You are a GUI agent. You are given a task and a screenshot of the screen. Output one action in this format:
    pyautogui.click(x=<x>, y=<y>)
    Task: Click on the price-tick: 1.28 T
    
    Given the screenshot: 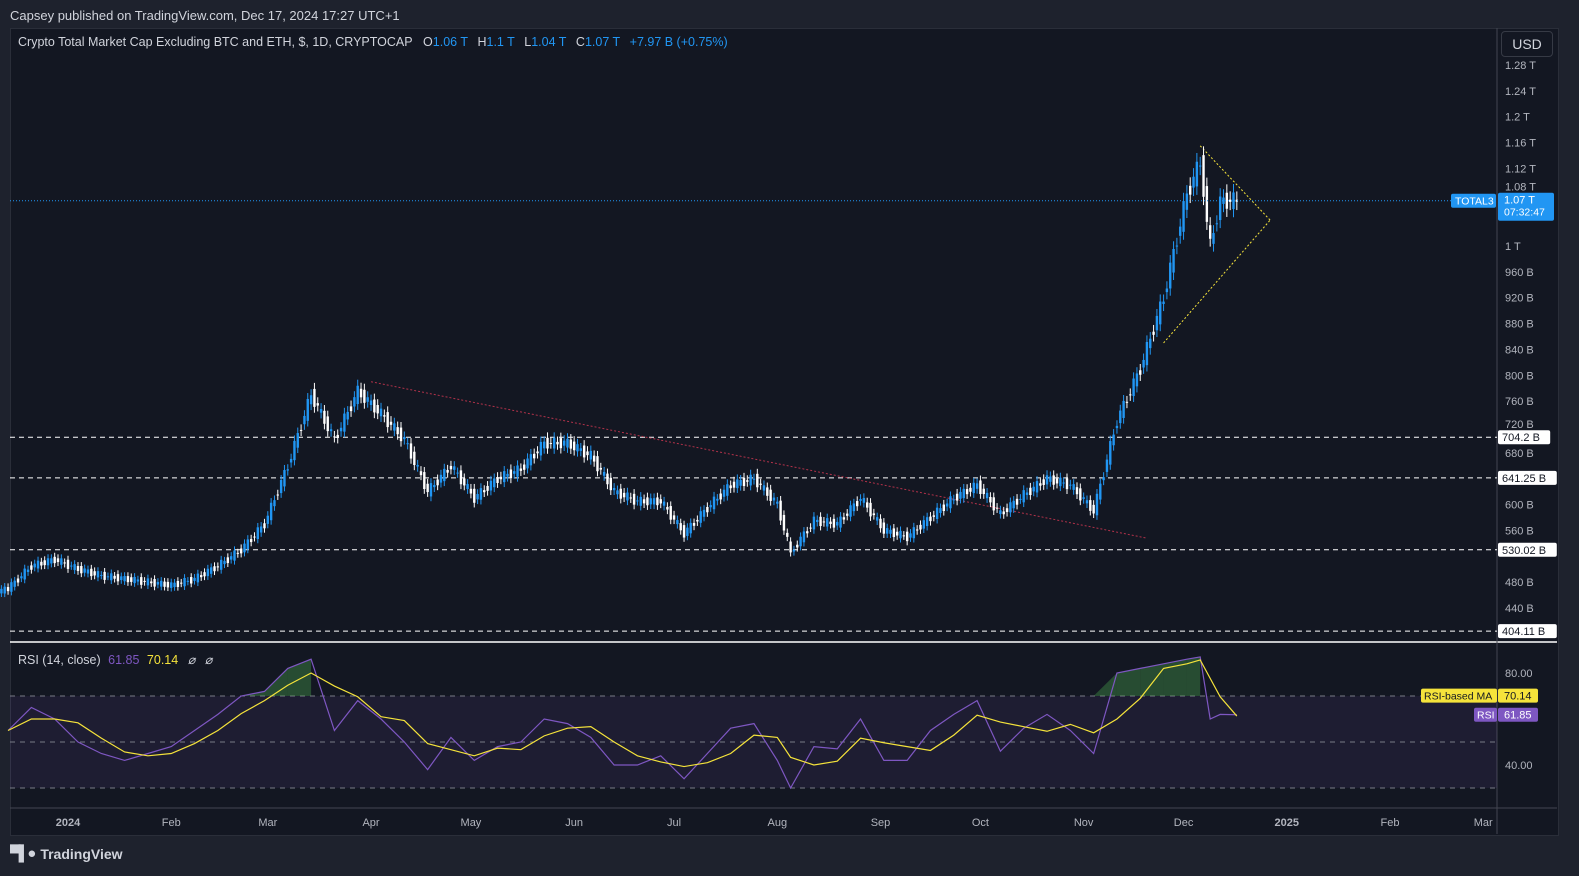 What is the action you would take?
    pyautogui.click(x=1520, y=66)
    